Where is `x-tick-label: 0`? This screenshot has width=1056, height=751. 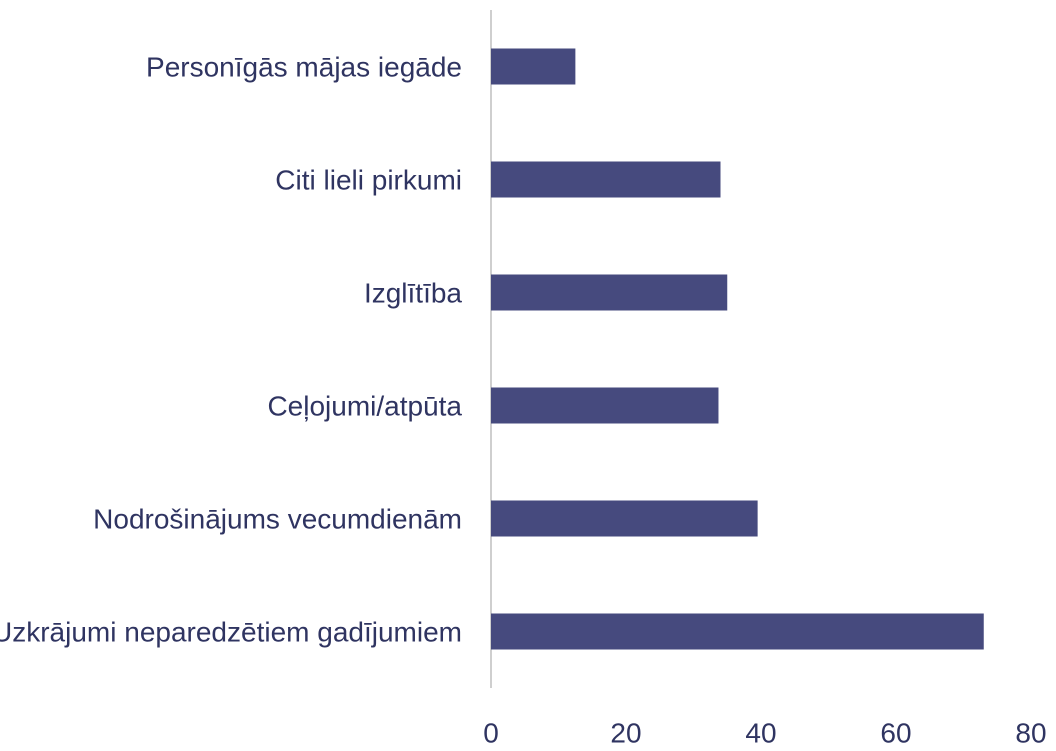
x-tick-label: 0 is located at coordinates (491, 732).